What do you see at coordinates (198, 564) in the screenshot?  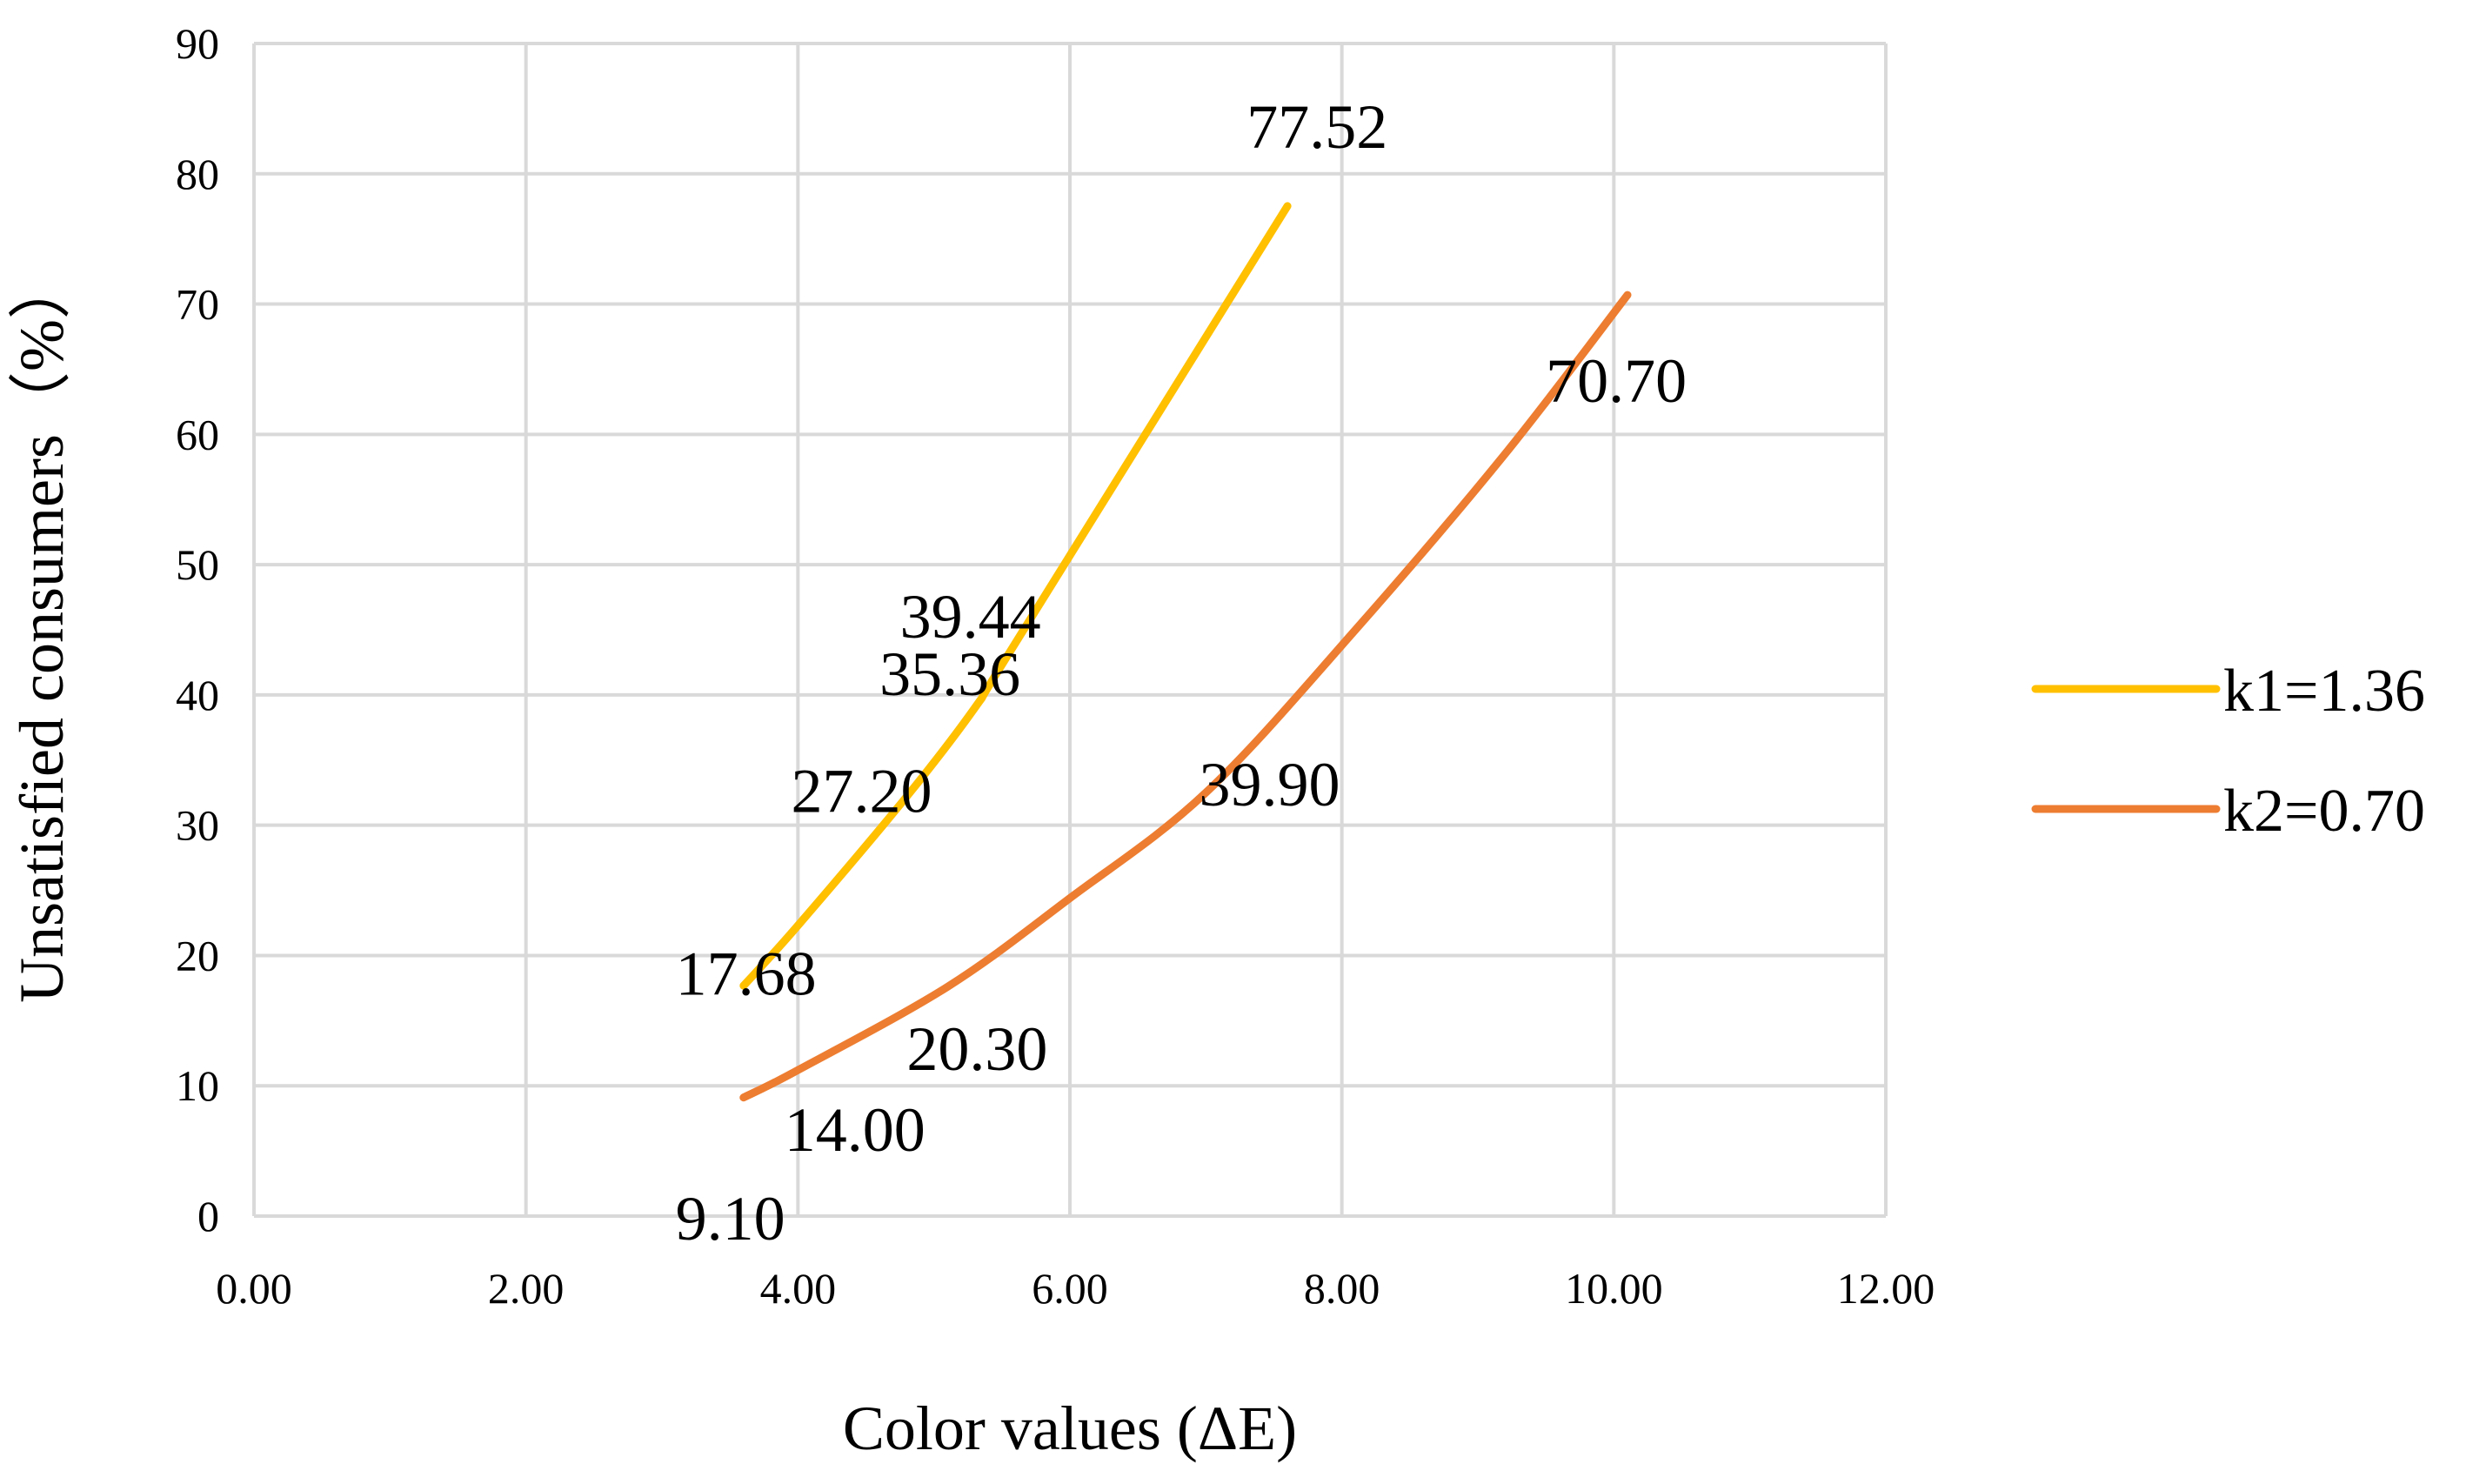 I see `y-tick-label: 50` at bounding box center [198, 564].